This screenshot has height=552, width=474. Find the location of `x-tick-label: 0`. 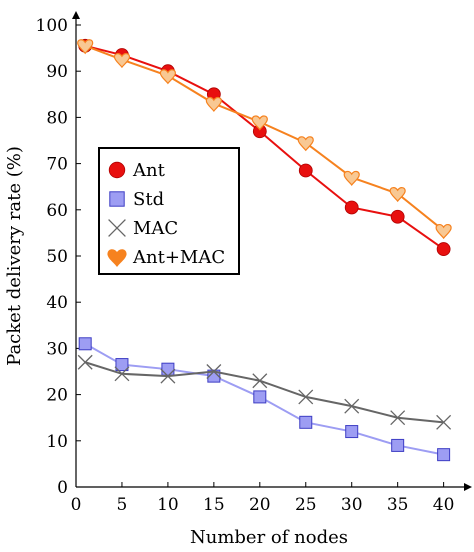

x-tick-label: 0 is located at coordinates (76, 505).